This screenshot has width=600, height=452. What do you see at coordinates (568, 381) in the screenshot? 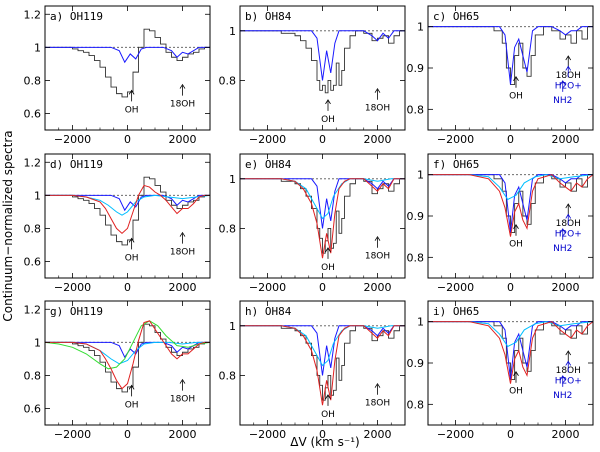
I see `annotation-label: H2O+` at bounding box center [568, 381].